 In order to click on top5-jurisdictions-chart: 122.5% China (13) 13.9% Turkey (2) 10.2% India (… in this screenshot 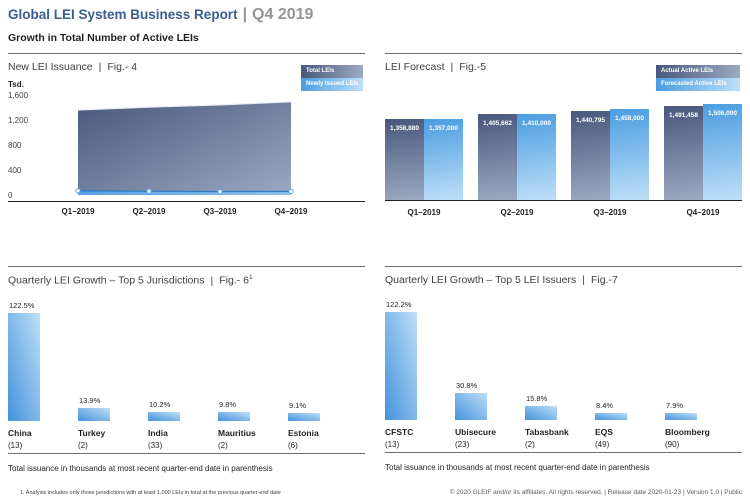, I will do `click(186, 373)`.